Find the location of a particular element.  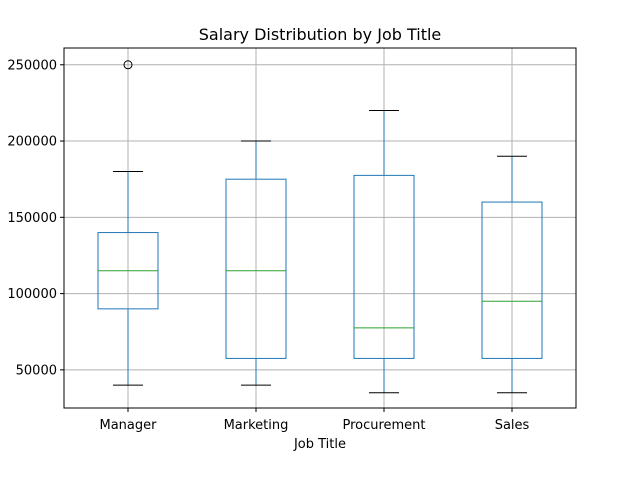

y-tick-label-1: 100000 is located at coordinates (32, 294).